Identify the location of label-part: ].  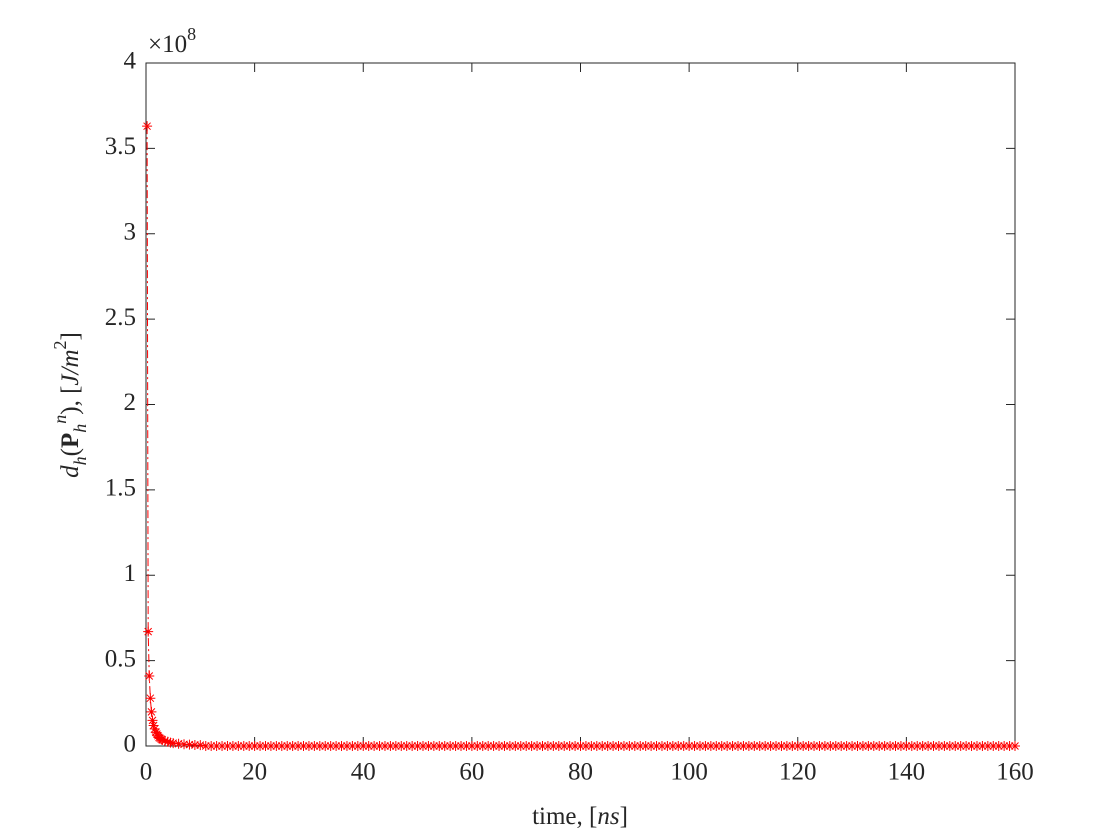
(70, 336).